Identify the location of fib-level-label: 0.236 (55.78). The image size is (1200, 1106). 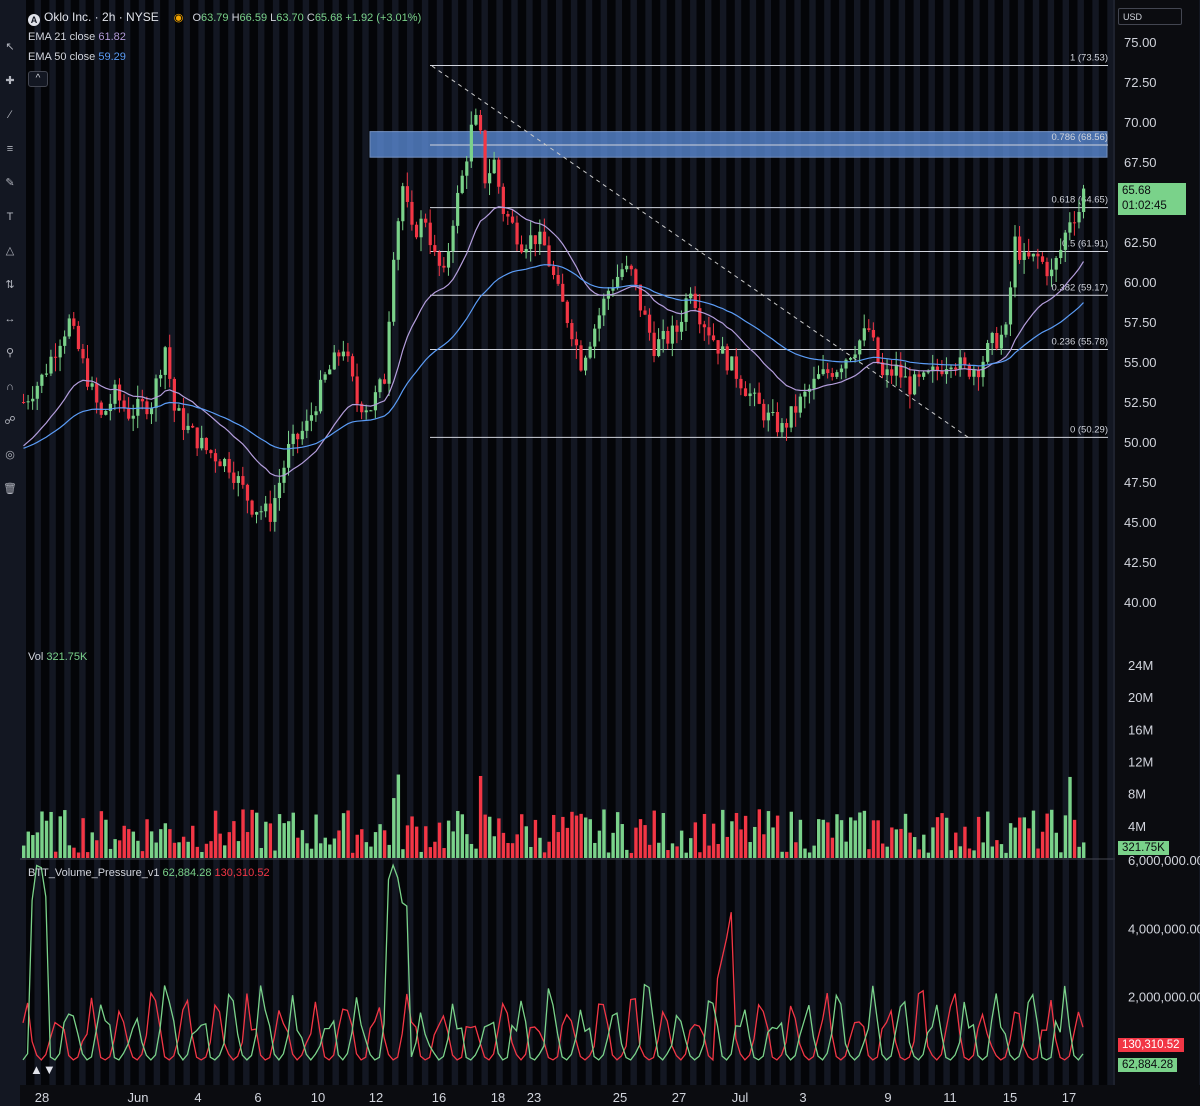
(1079, 342).